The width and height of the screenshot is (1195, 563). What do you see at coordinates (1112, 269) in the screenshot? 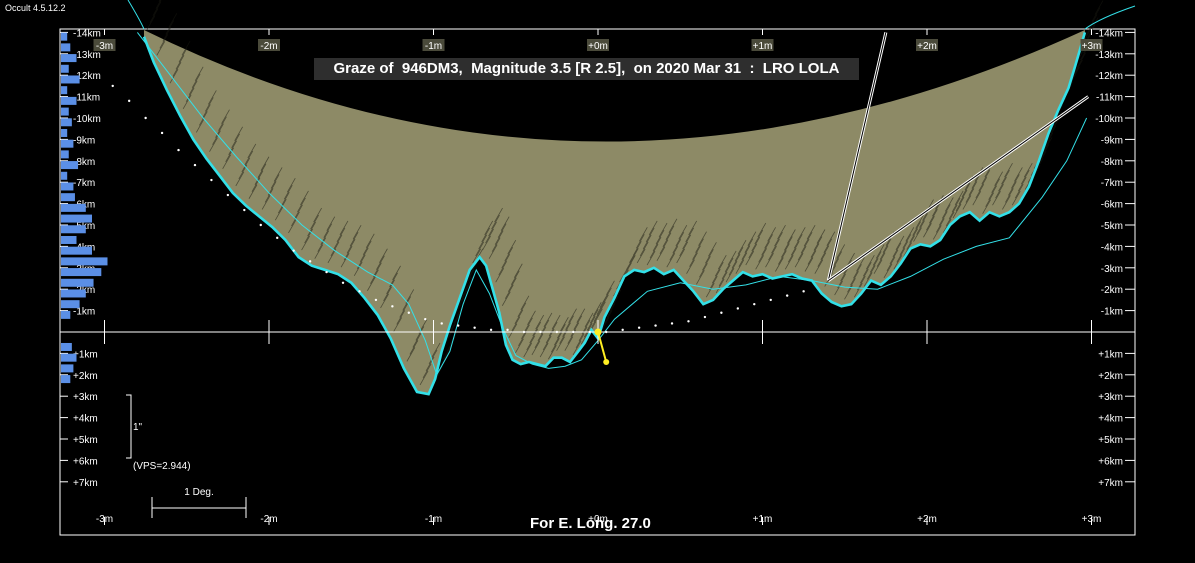
I see `y-tick-label-right: -3km` at bounding box center [1112, 269].